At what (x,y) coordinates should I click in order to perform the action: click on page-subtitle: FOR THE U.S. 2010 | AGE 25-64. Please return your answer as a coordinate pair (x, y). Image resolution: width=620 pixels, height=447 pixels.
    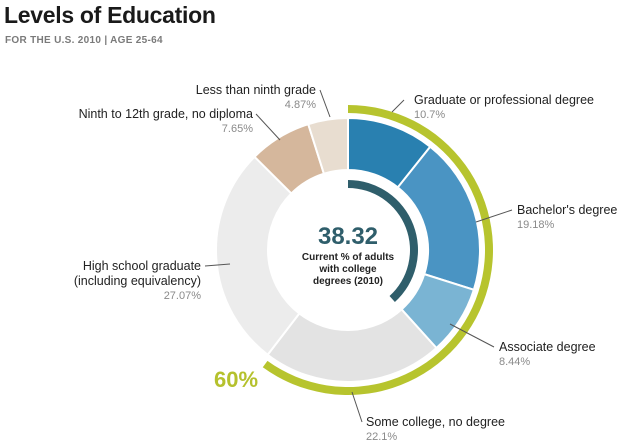
    Looking at the image, I should click on (84, 40).